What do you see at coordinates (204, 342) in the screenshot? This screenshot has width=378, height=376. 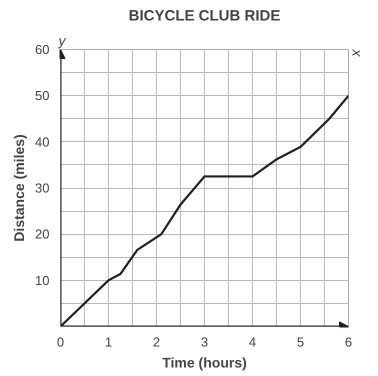 I see `x-tick-label: 3` at bounding box center [204, 342].